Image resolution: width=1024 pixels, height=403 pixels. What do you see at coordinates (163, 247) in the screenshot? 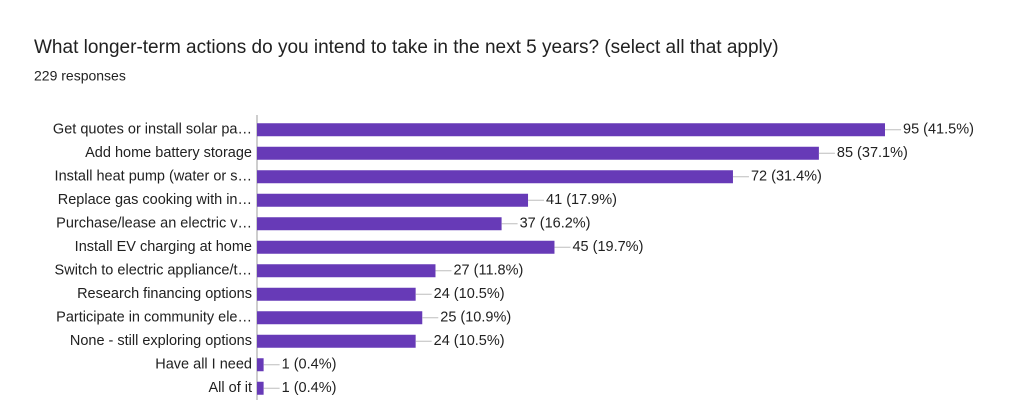
I see `category-label: Install EV charging at home` at bounding box center [163, 247].